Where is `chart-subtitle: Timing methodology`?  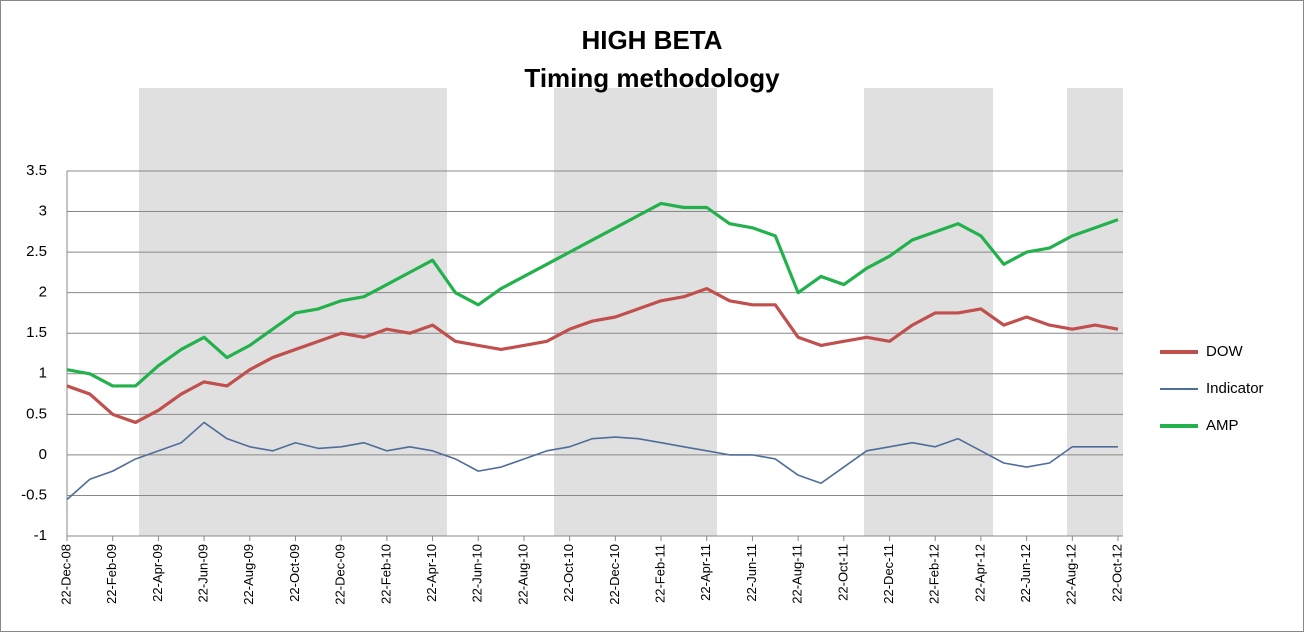
chart-subtitle: Timing methodology is located at coordinates (652, 78).